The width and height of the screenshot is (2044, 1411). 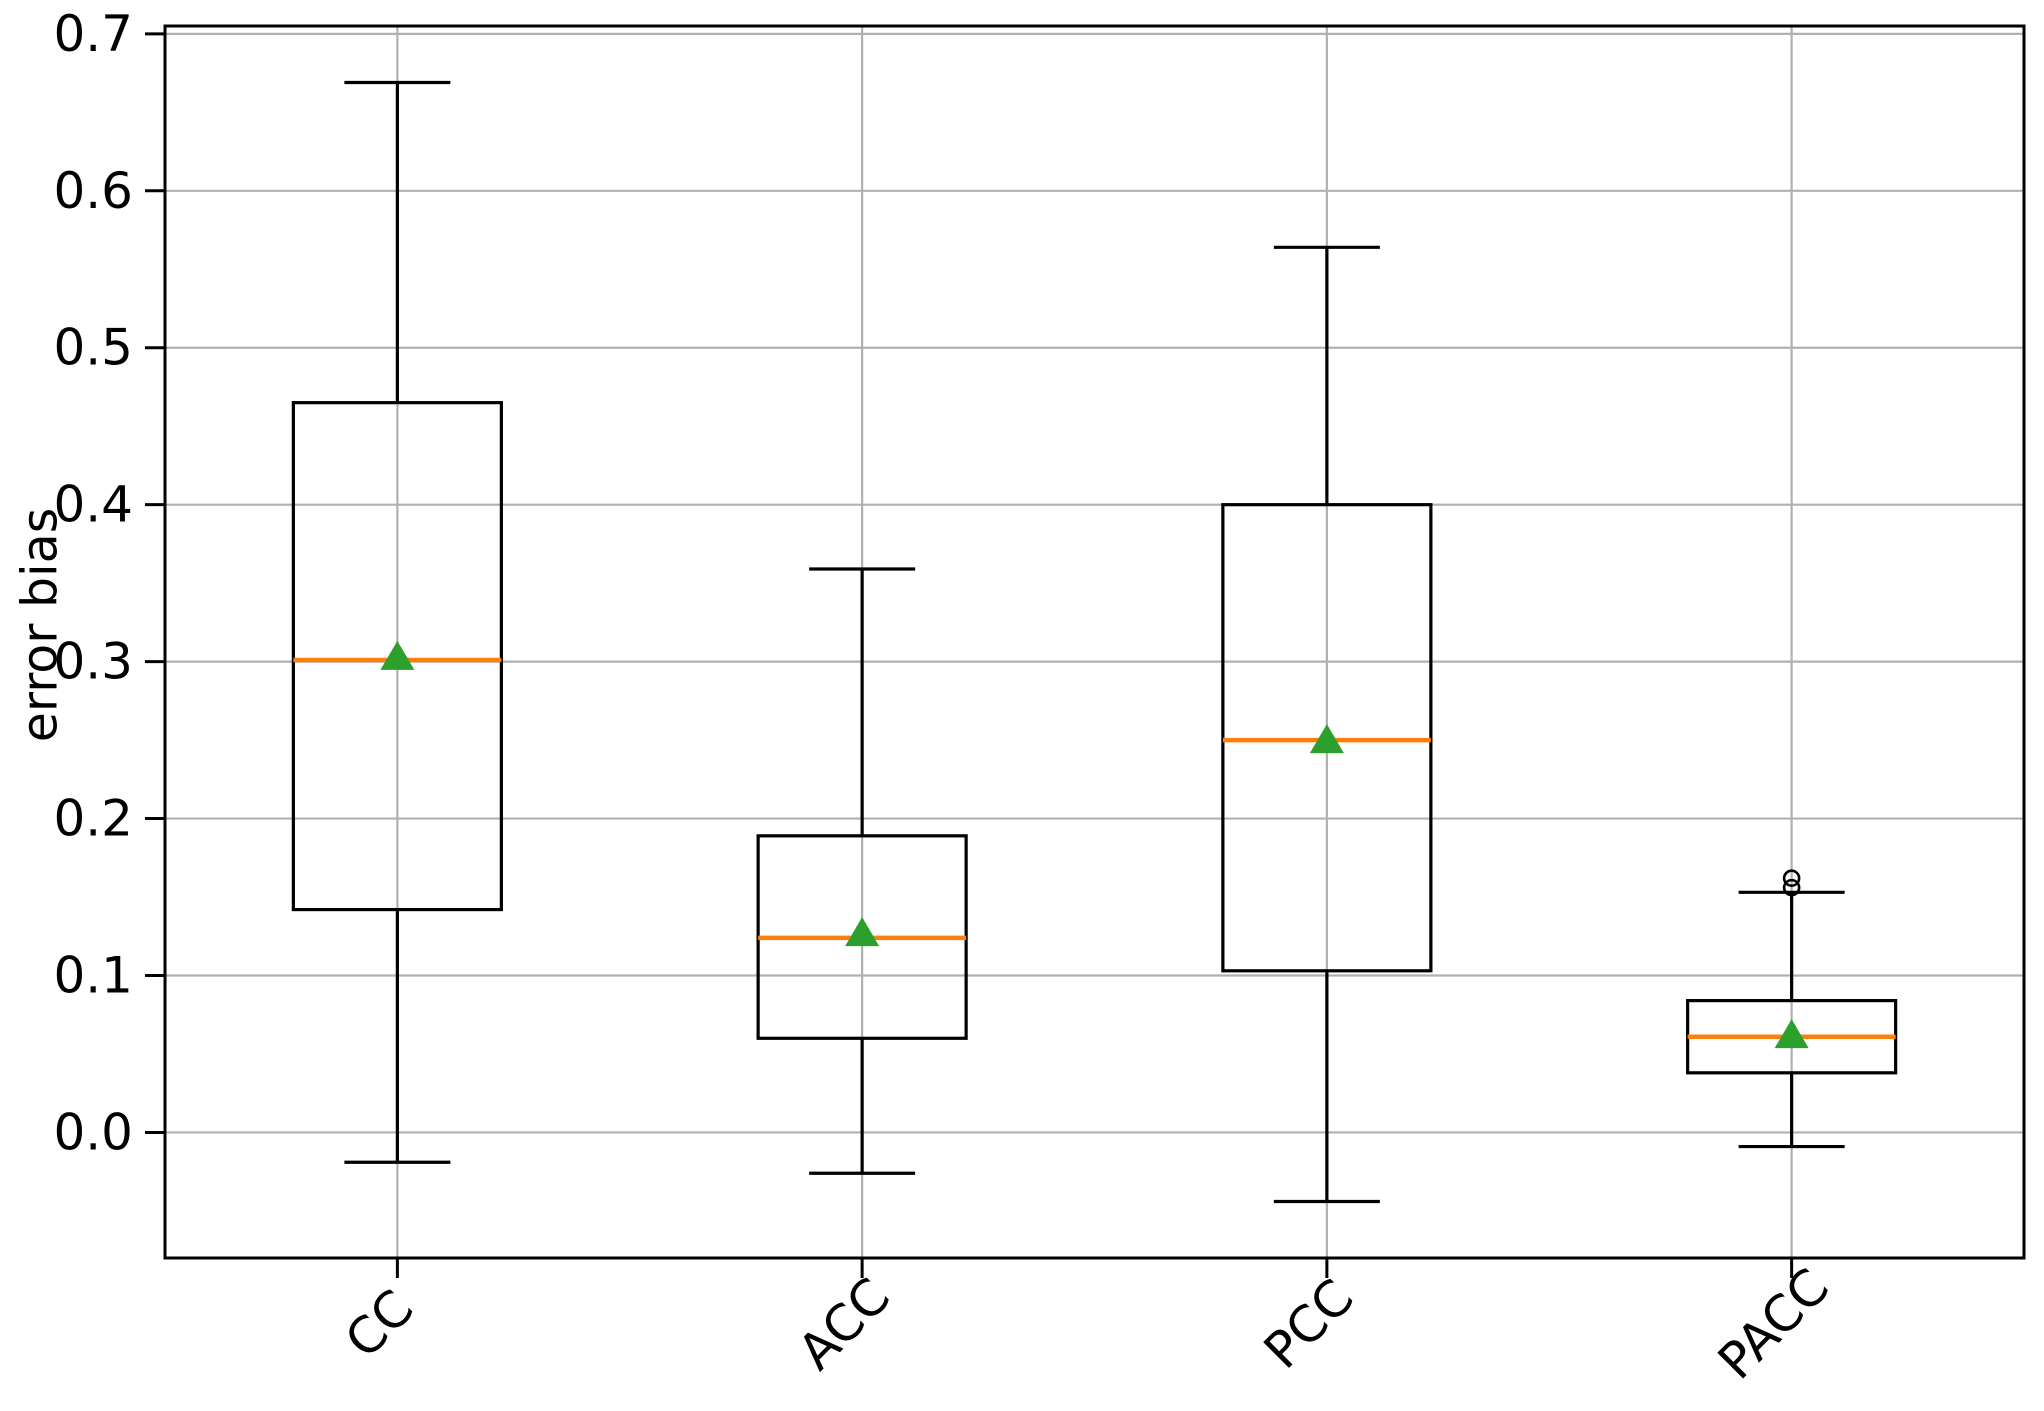 I want to click on y-tick-label: 0.6, so click(x=93, y=191).